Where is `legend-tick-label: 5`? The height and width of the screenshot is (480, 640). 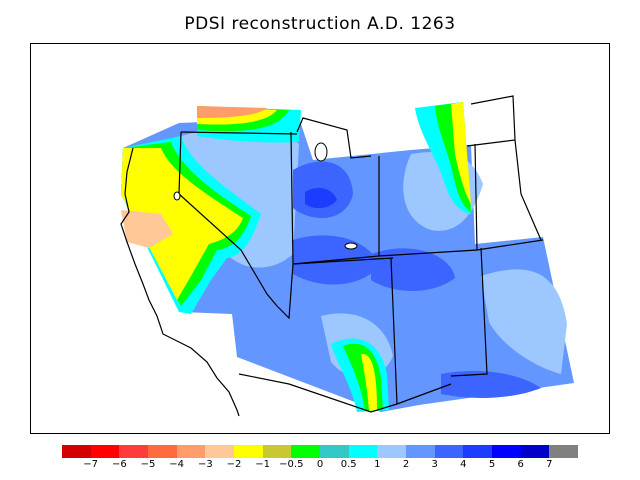 legend-tick-label: 5 is located at coordinates (492, 464).